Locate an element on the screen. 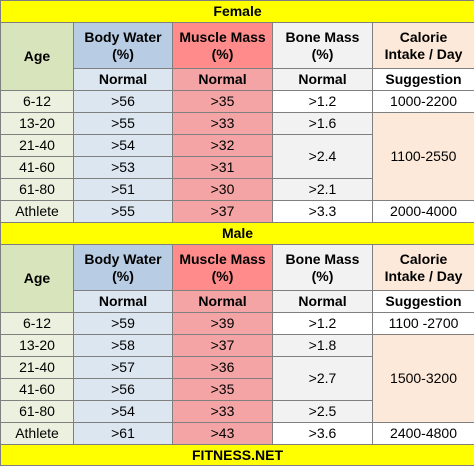 This screenshot has height=471, width=474. body-water: >51 is located at coordinates (123, 189).